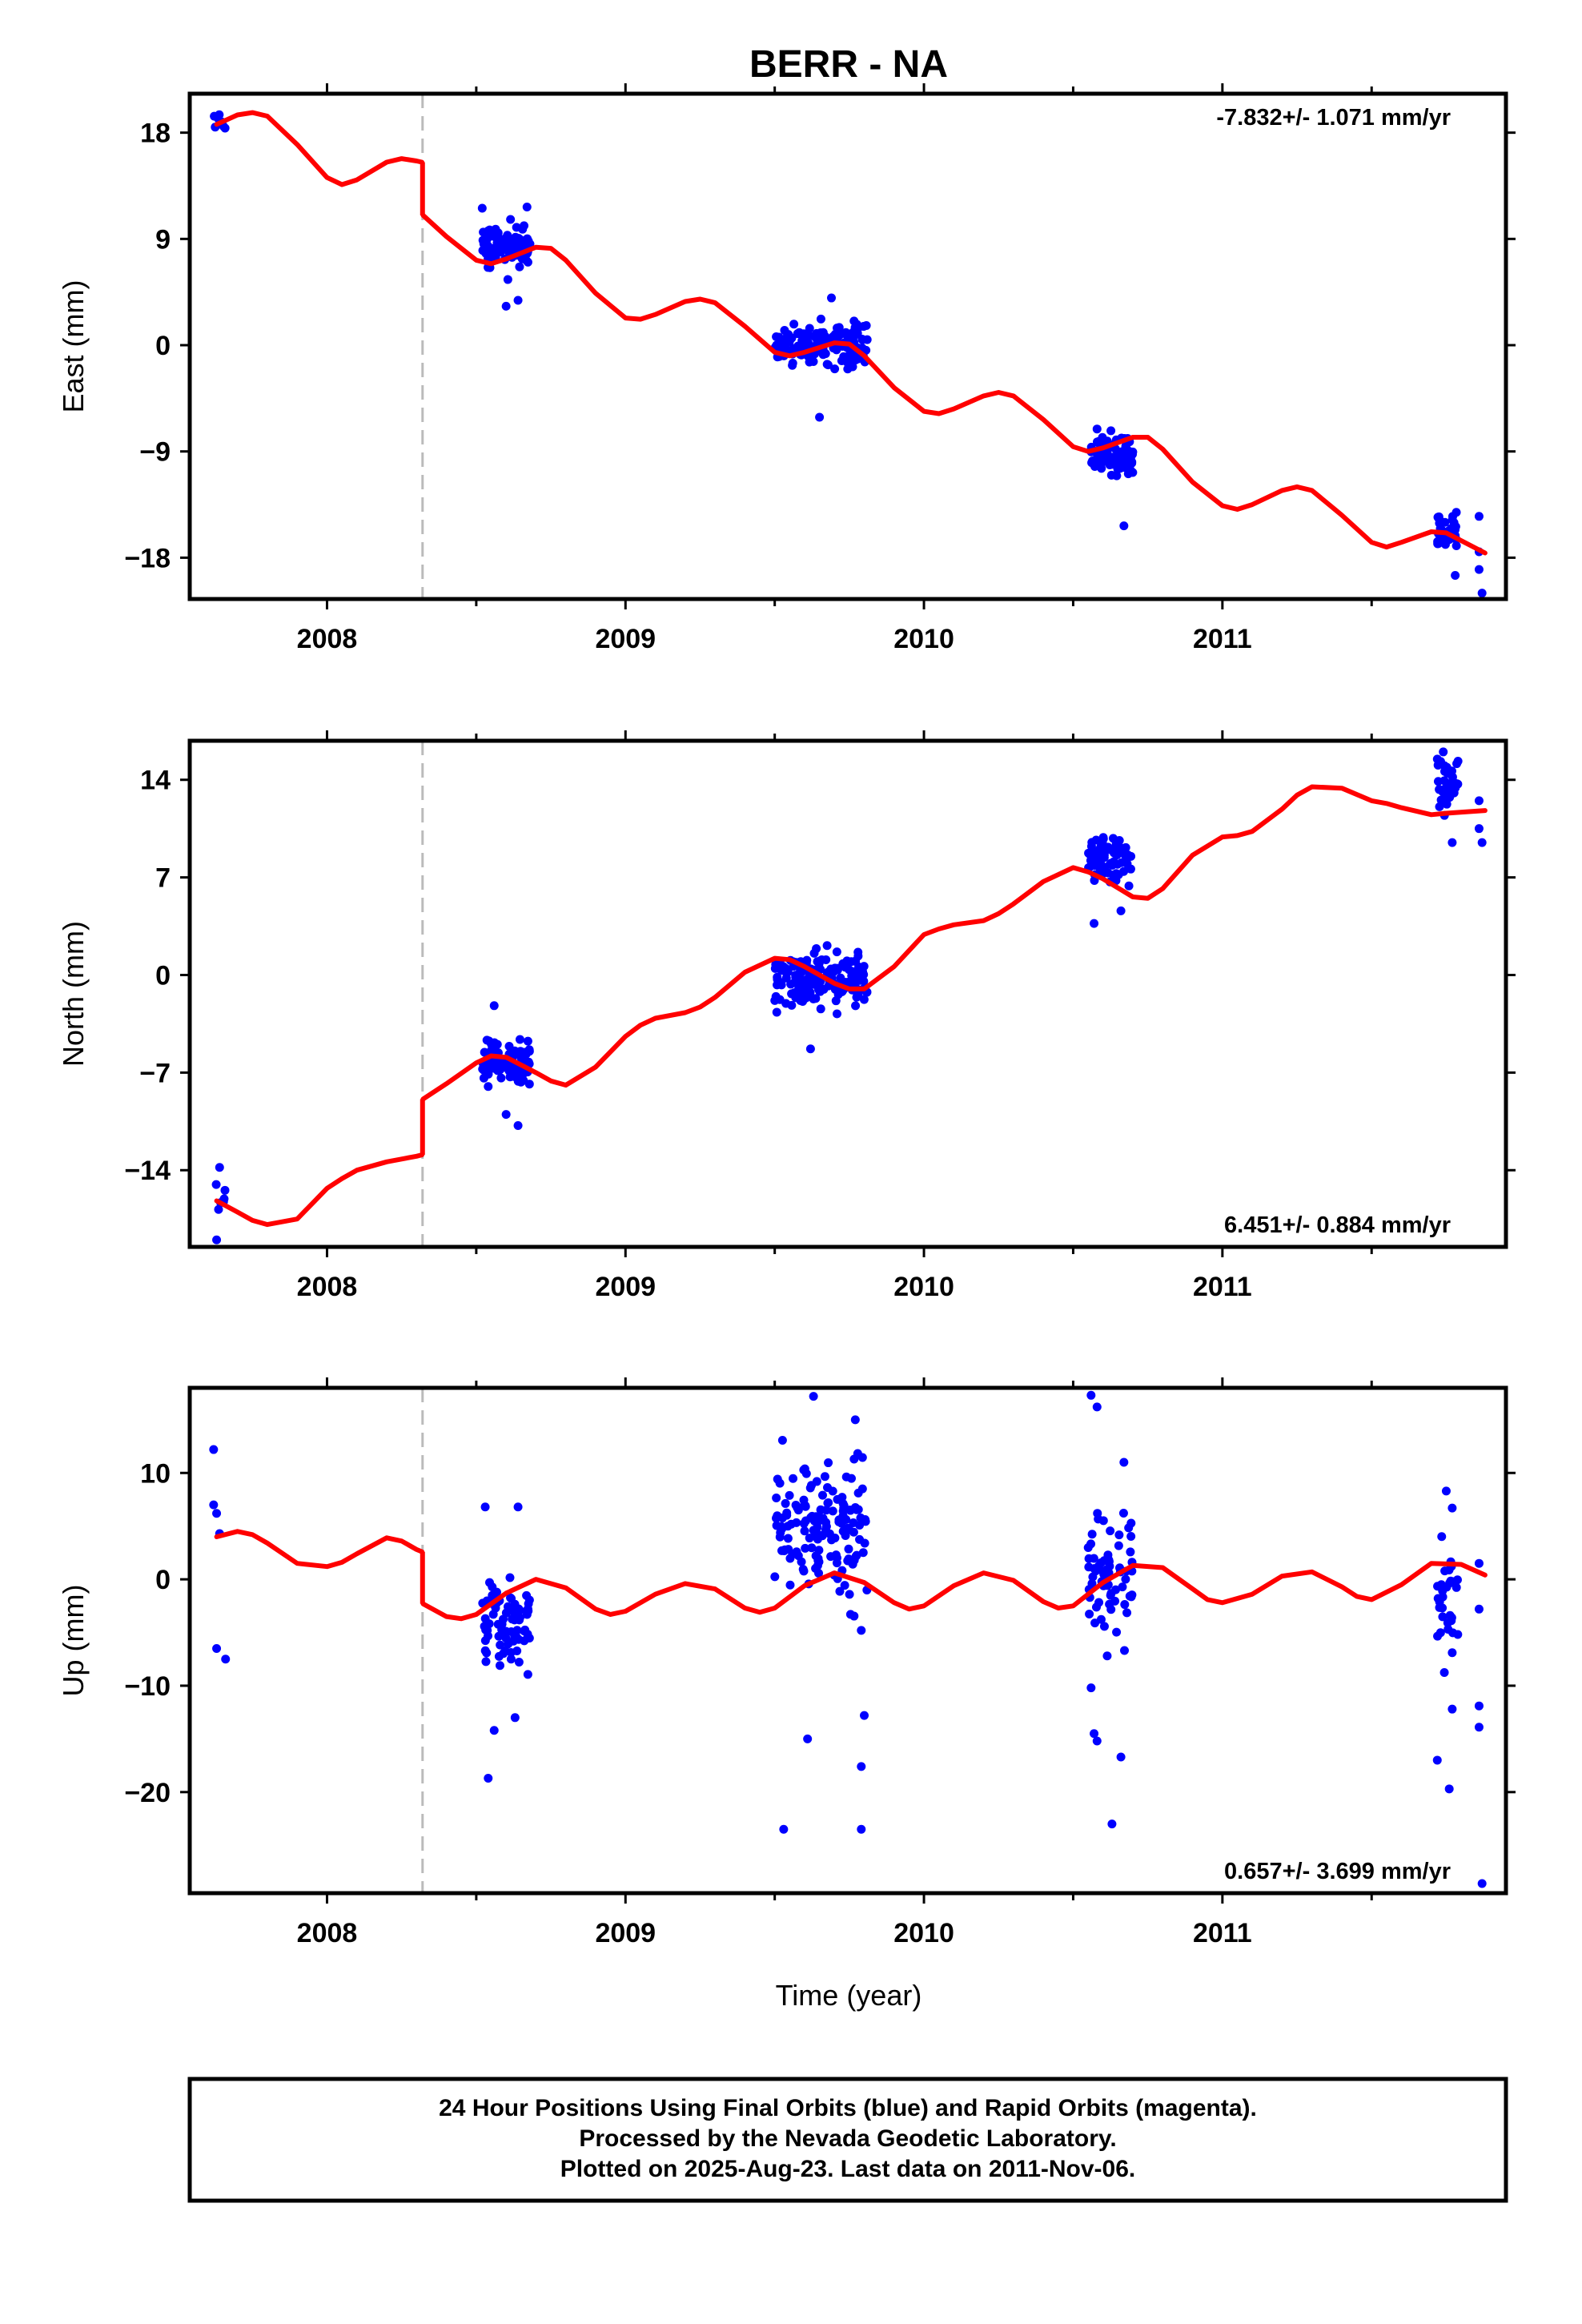  I want to click on up-x-tick-label: 2009, so click(625, 1933).